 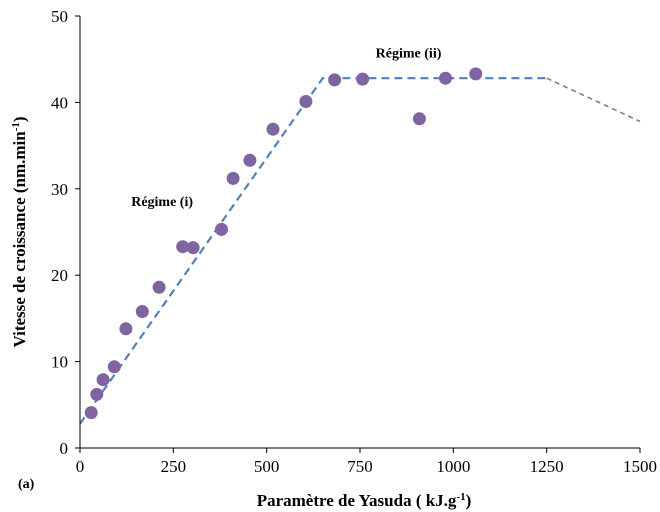 I want to click on x-tick-label: 1000, so click(x=453, y=466).